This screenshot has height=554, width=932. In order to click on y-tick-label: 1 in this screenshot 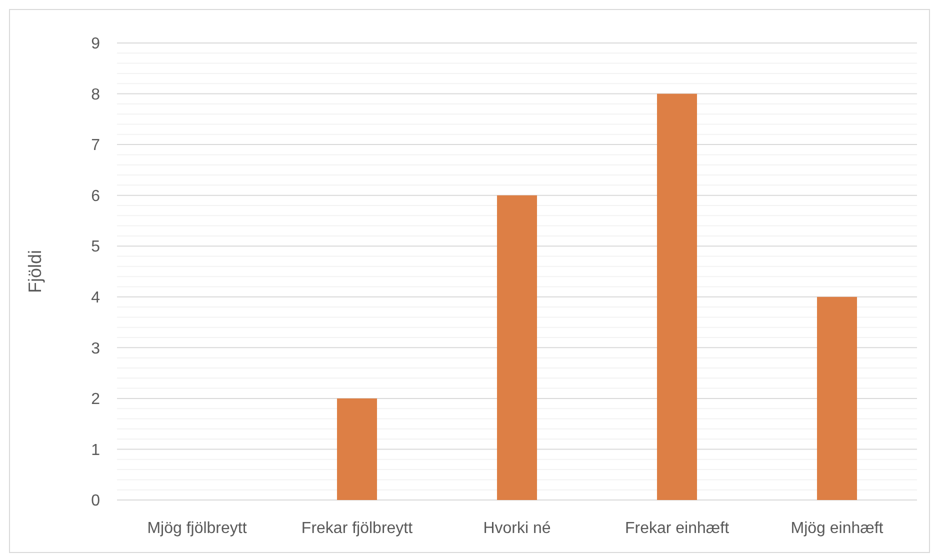, I will do `click(95, 450)`.